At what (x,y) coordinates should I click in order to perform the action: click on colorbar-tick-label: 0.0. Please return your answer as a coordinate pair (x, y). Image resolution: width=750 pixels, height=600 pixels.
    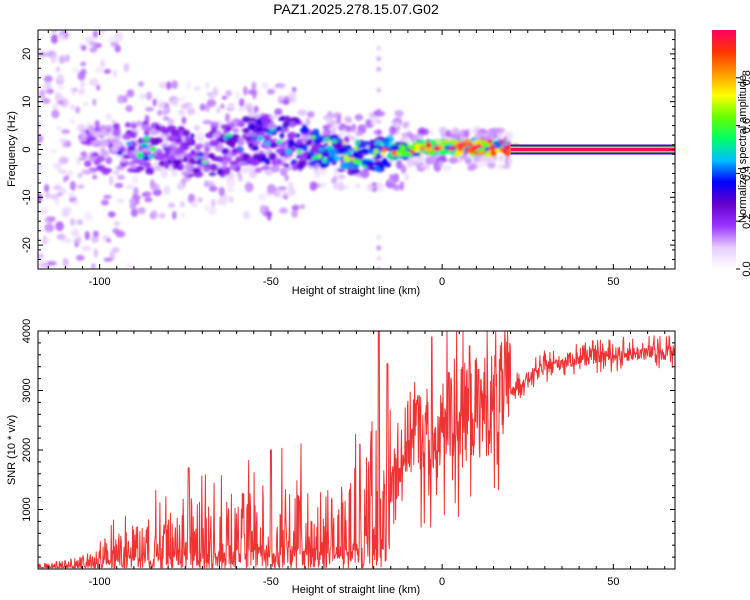
    Looking at the image, I should click on (745, 268).